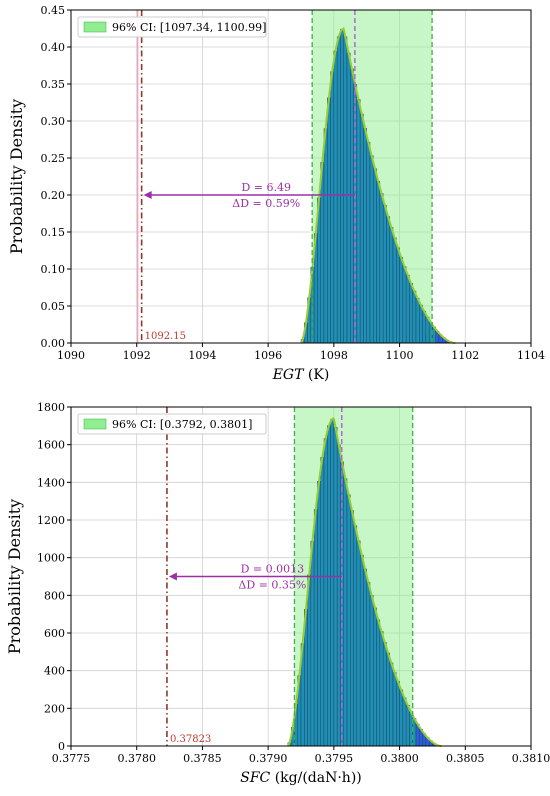 This screenshot has width=550, height=796. Describe the element at coordinates (71, 355) in the screenshot. I see `x-tick-label: 1090` at that location.